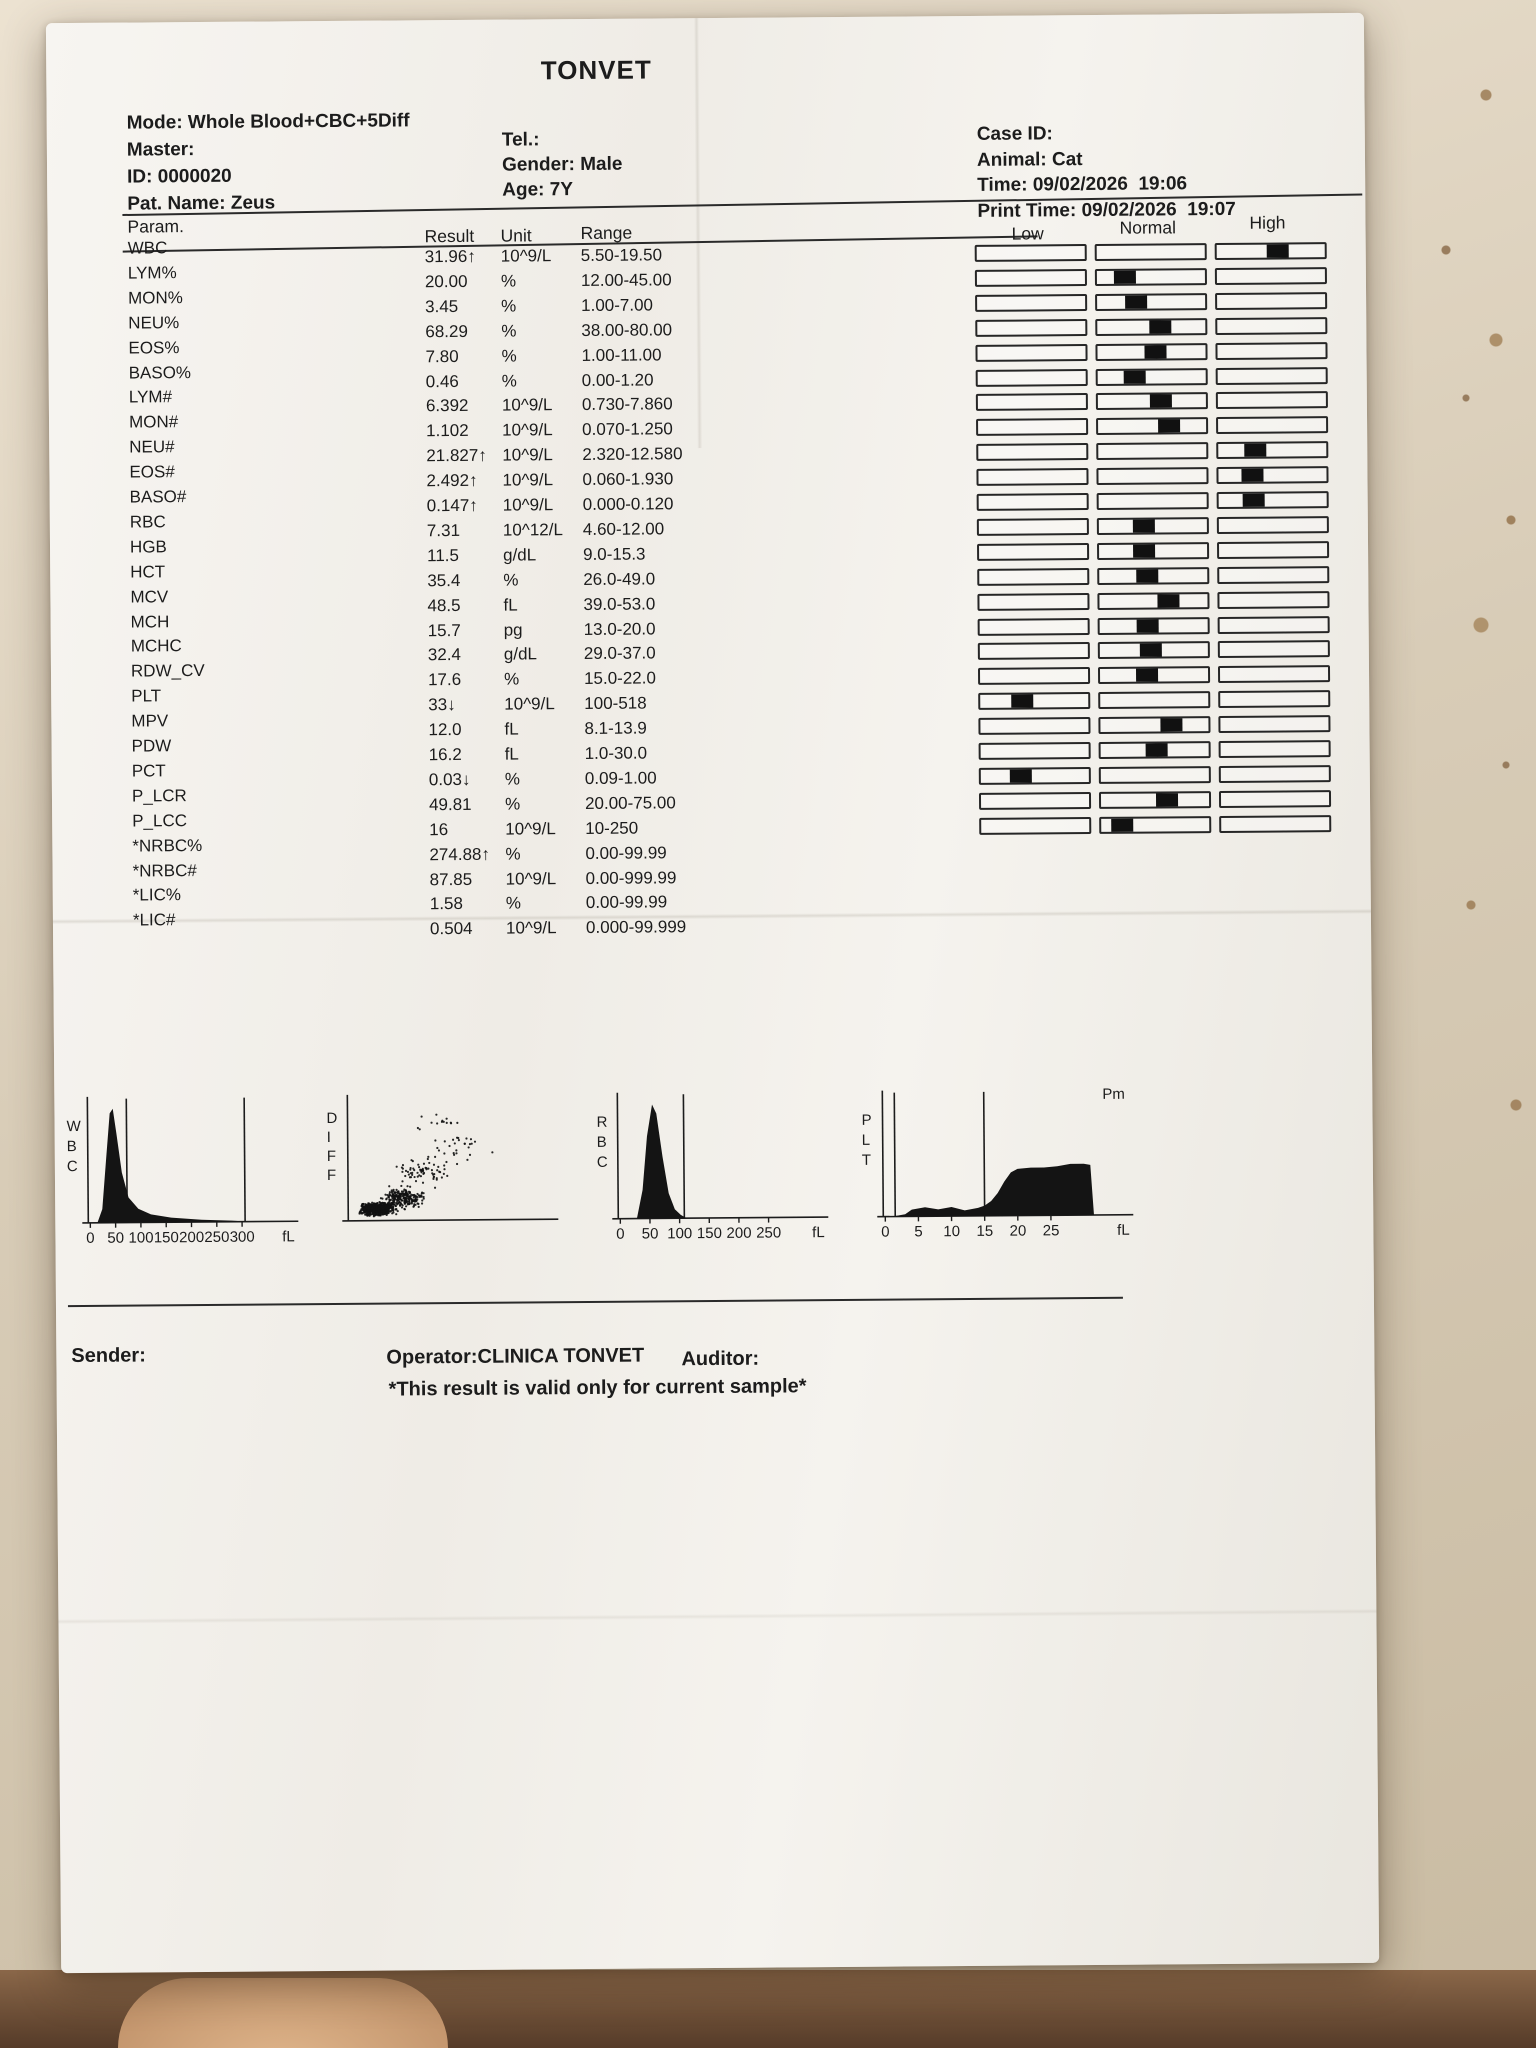  I want to click on cell-param: WBC, so click(147, 248).